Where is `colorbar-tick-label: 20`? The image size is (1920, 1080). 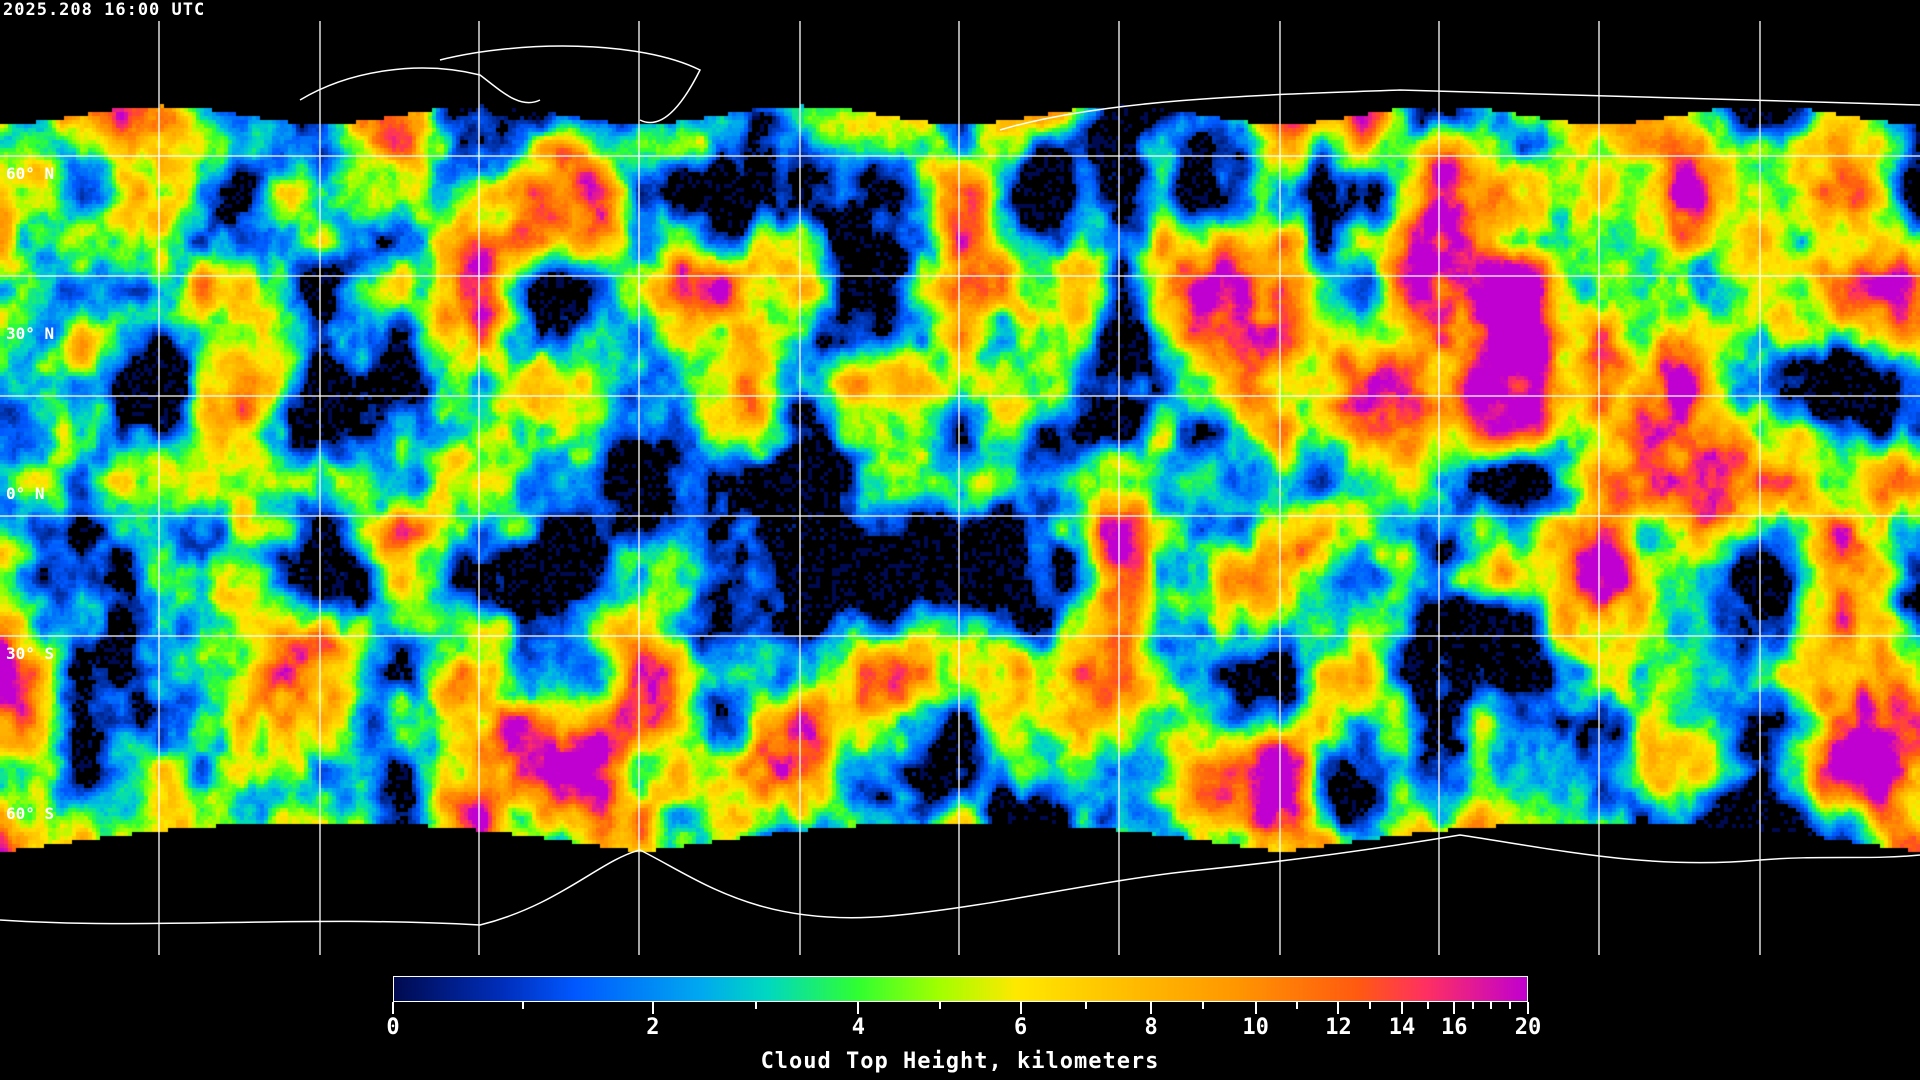 colorbar-tick-label: 20 is located at coordinates (1528, 1027).